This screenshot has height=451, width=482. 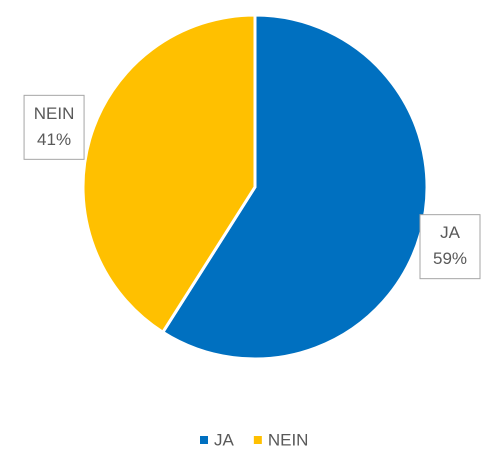 What do you see at coordinates (224, 439) in the screenshot?
I see `legend-label: JA` at bounding box center [224, 439].